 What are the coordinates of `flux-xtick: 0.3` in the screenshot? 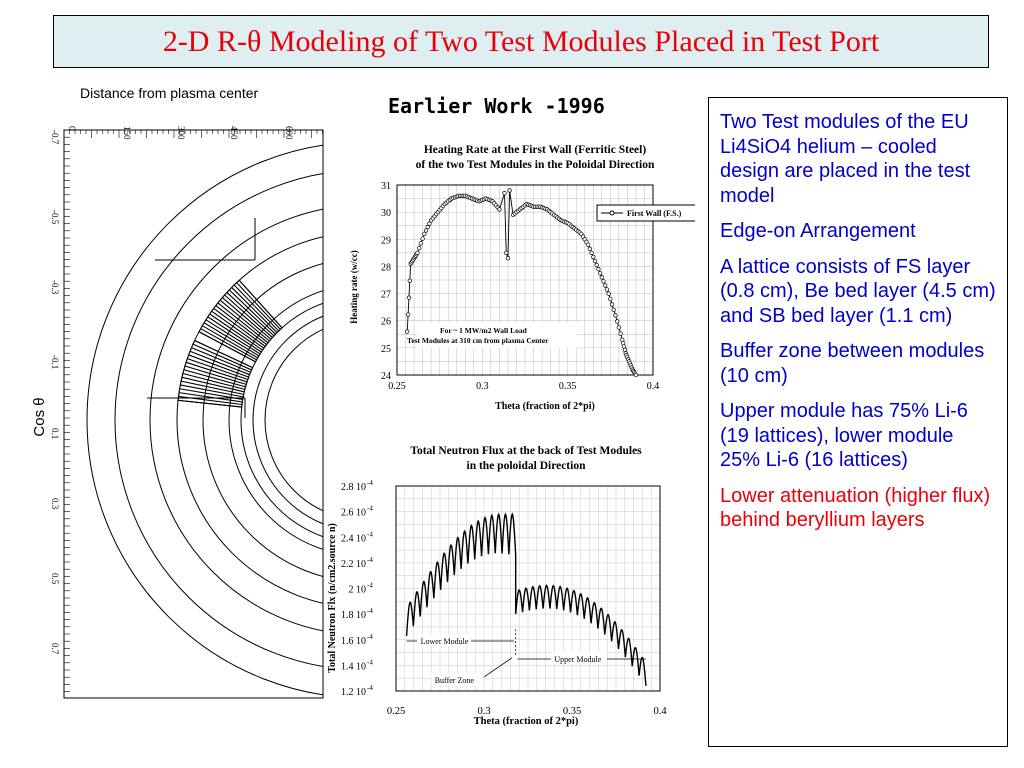 It's located at (483, 711).